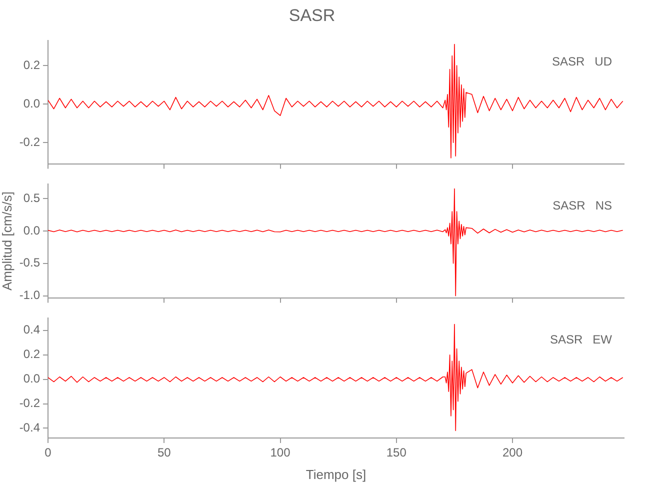 The width and height of the screenshot is (650, 500). I want to click on x-tick-label: 150, so click(396, 453).